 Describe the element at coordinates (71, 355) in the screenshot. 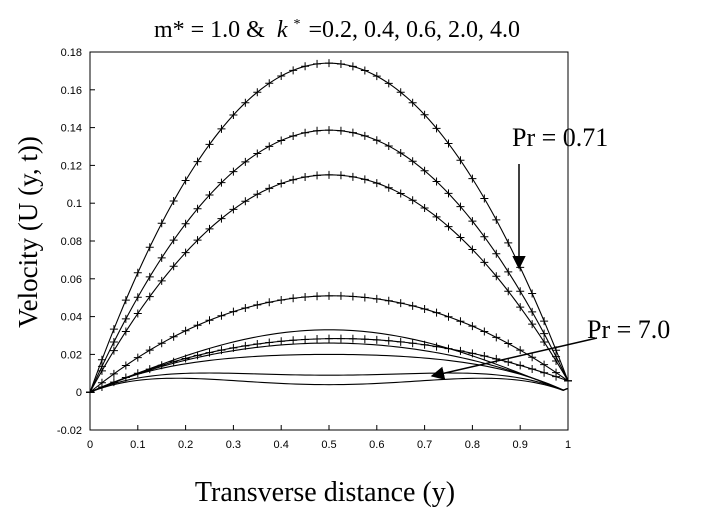

I see `y-tick-label: 0.02` at that location.